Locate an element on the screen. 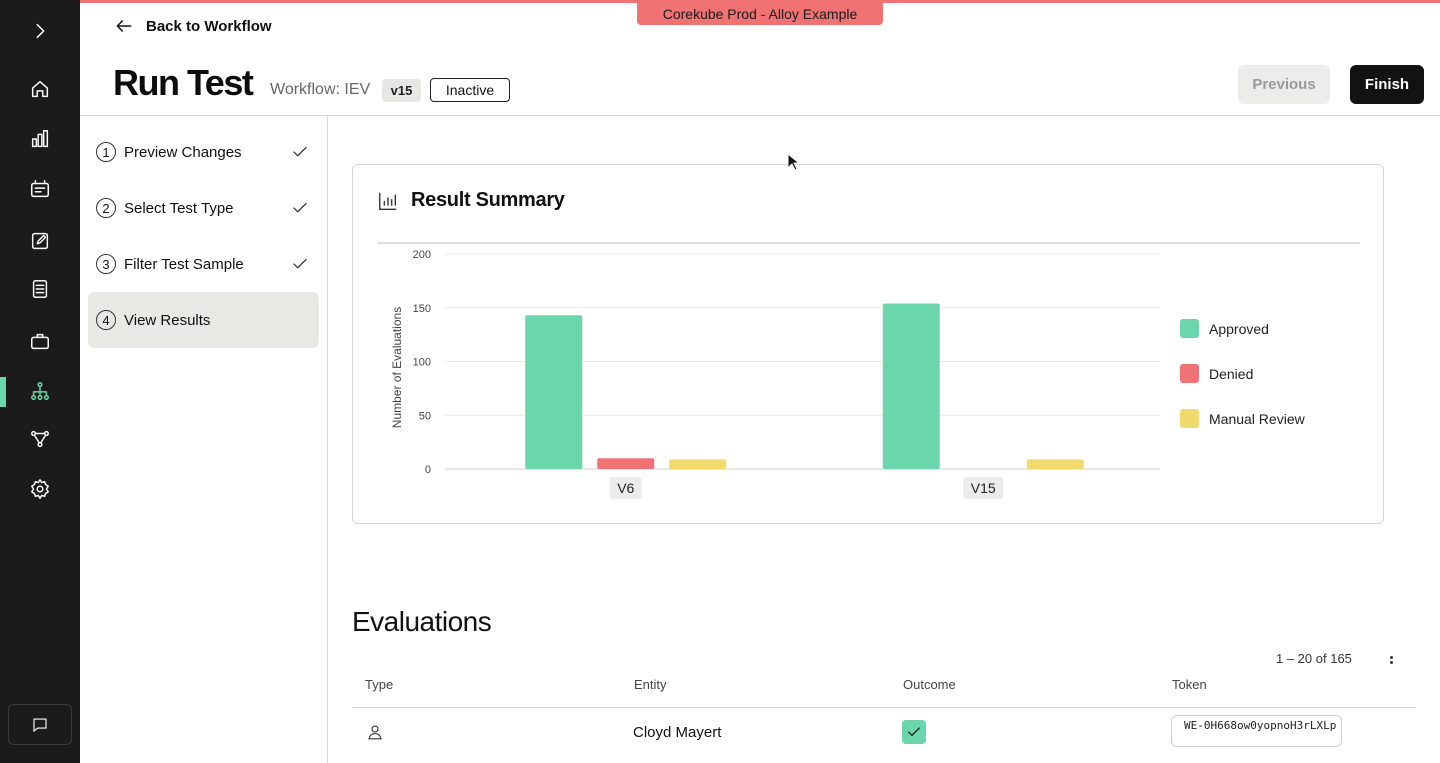 The image size is (1440, 763). left-nav-rail is located at coordinates (40, 381).